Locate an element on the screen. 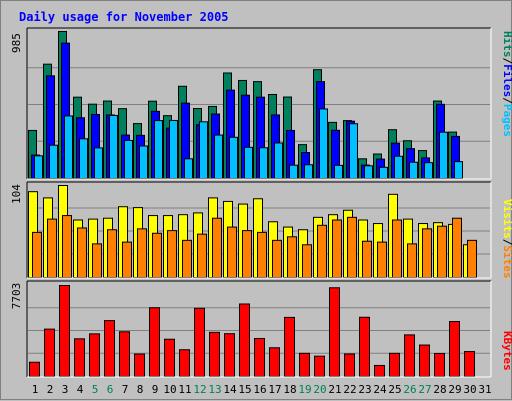 The width and height of the screenshot is (512, 401). x-label-day-11: 11 is located at coordinates (184, 389).